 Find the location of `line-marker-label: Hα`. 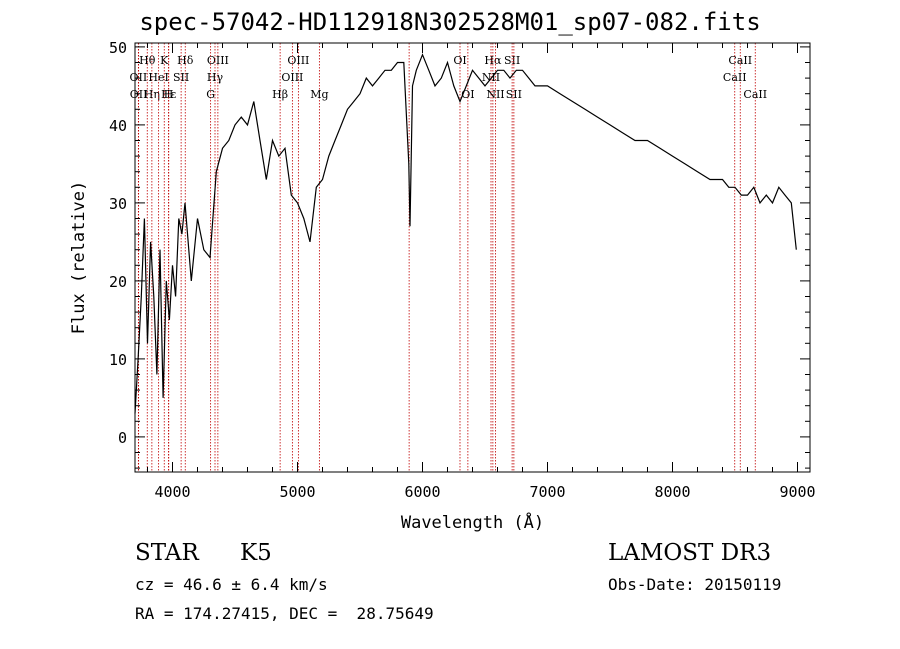

line-marker-label: Hα is located at coordinates (493, 60).